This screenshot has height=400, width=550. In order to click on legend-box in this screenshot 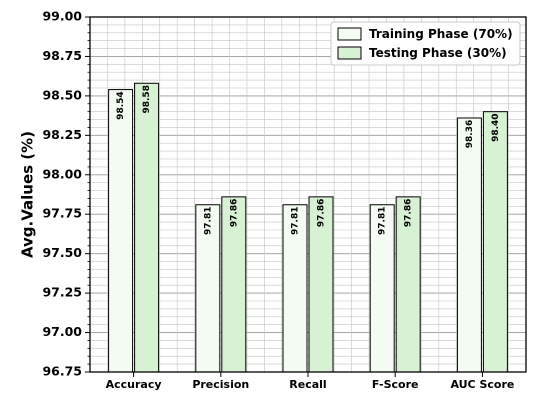, I will do `click(425, 43)`.